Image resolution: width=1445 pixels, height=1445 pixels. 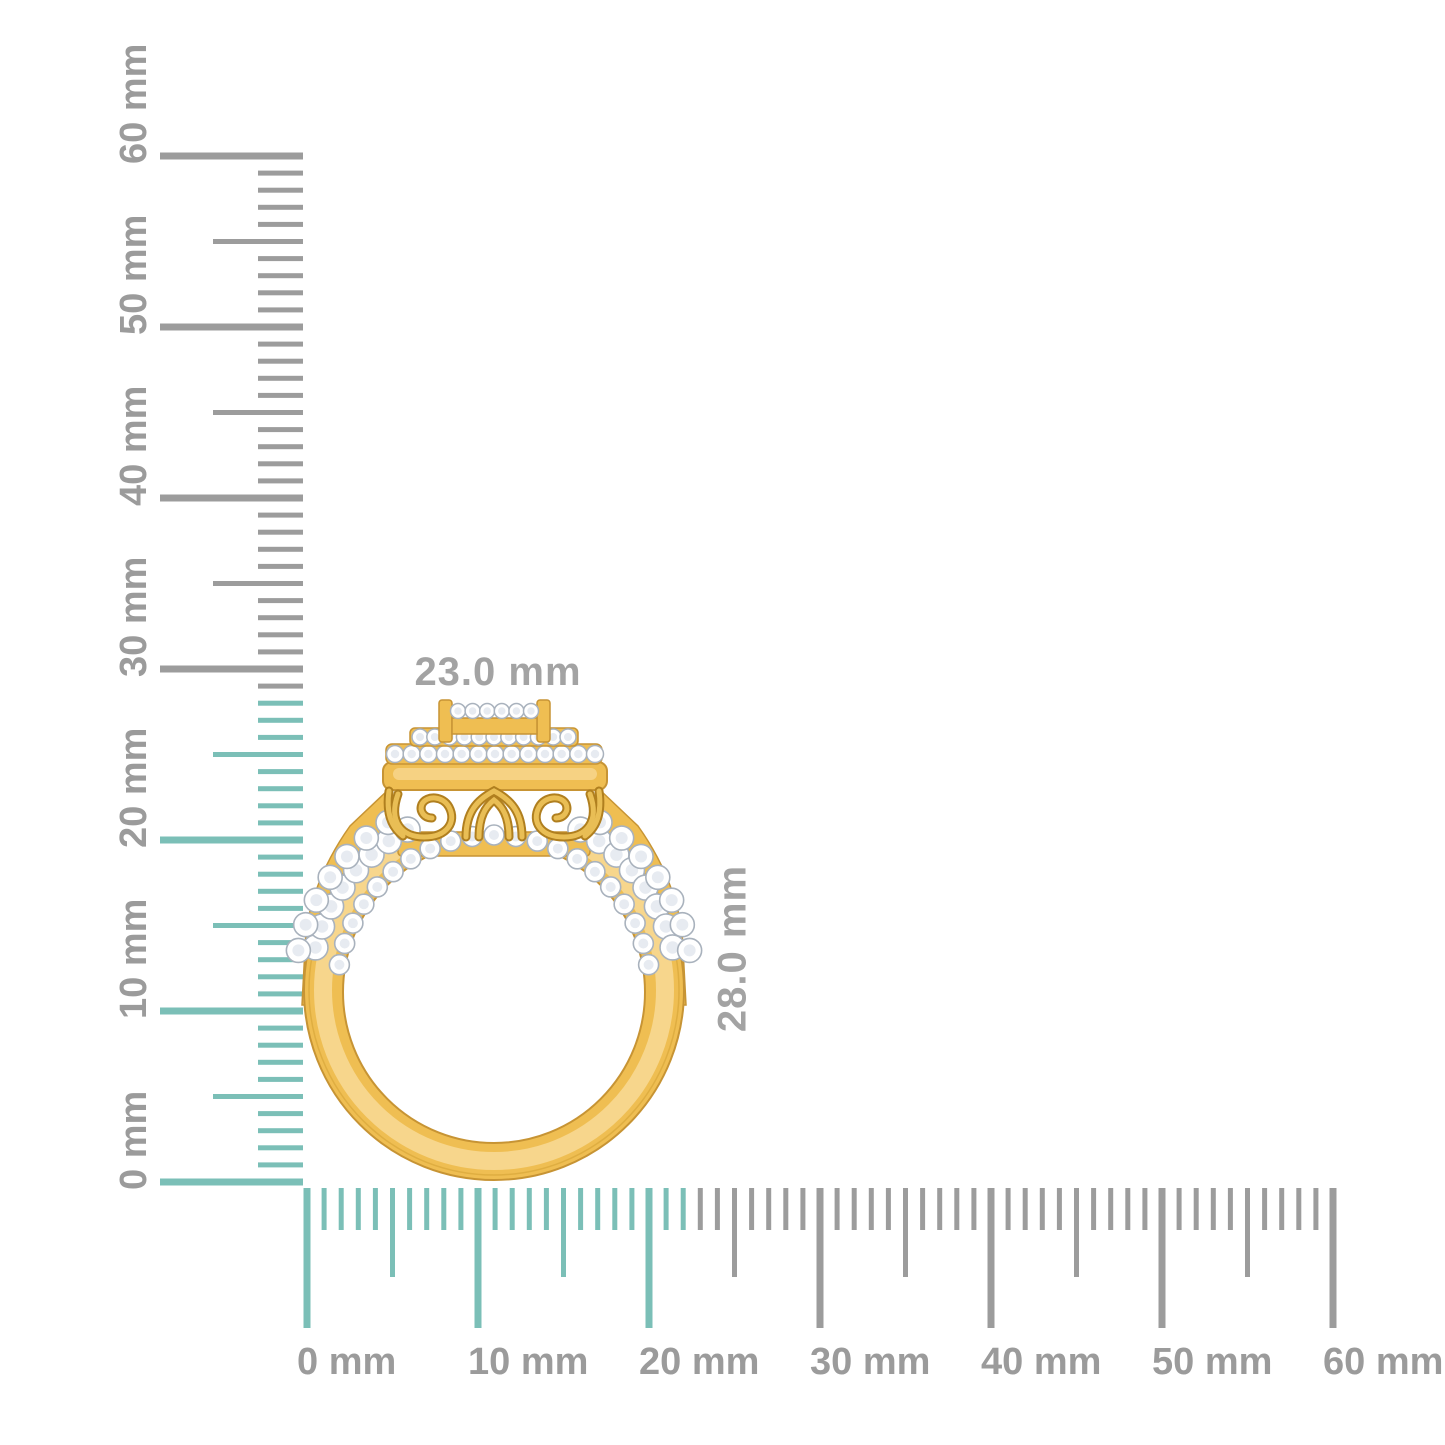 I want to click on ring-height-dimension-label: 28.0 mm, so click(x=732, y=948).